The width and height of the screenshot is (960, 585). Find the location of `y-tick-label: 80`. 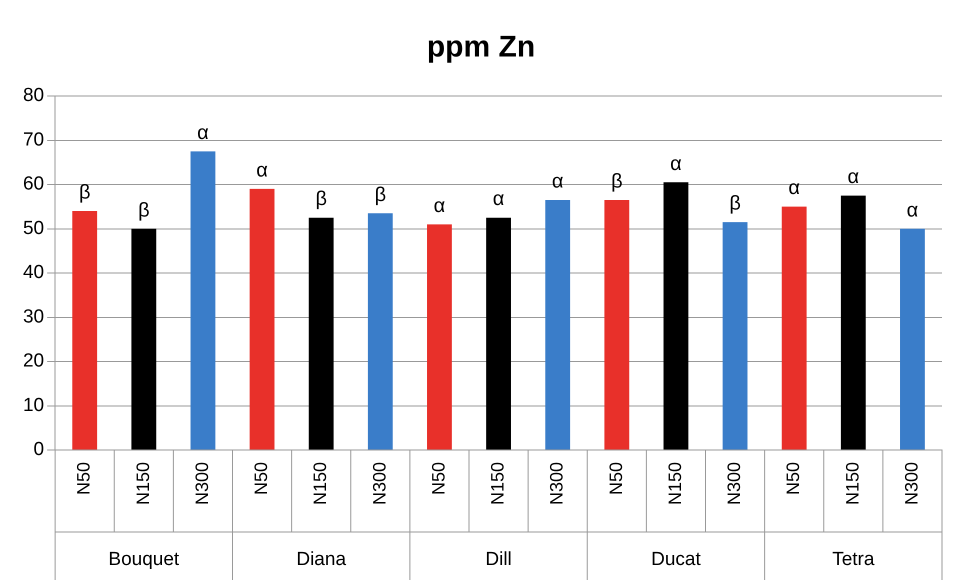

y-tick-label: 80 is located at coordinates (33, 95).